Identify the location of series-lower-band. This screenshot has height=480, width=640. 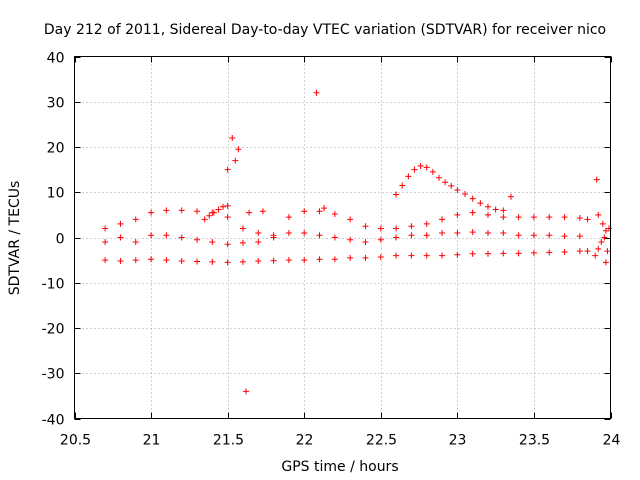
(346, 257).